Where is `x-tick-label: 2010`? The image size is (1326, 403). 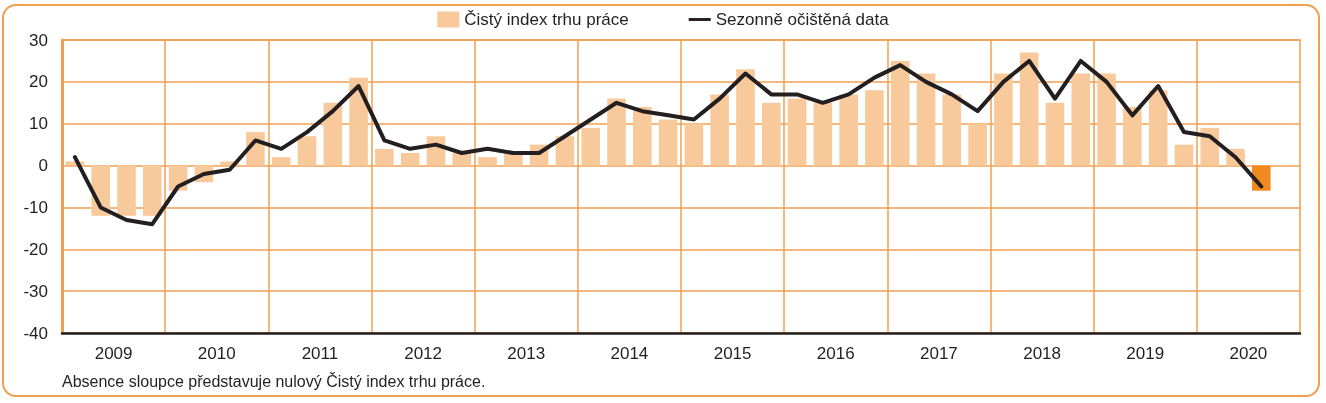 x-tick-label: 2010 is located at coordinates (216, 353).